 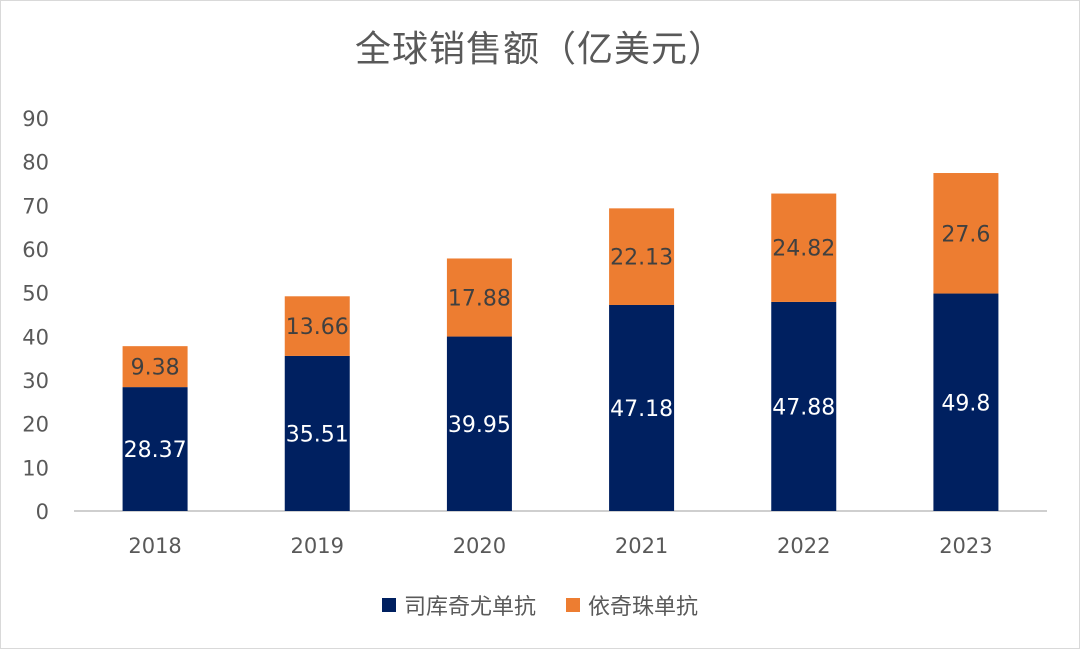 What do you see at coordinates (154, 546) in the screenshot?
I see `x-tick-label: 2018` at bounding box center [154, 546].